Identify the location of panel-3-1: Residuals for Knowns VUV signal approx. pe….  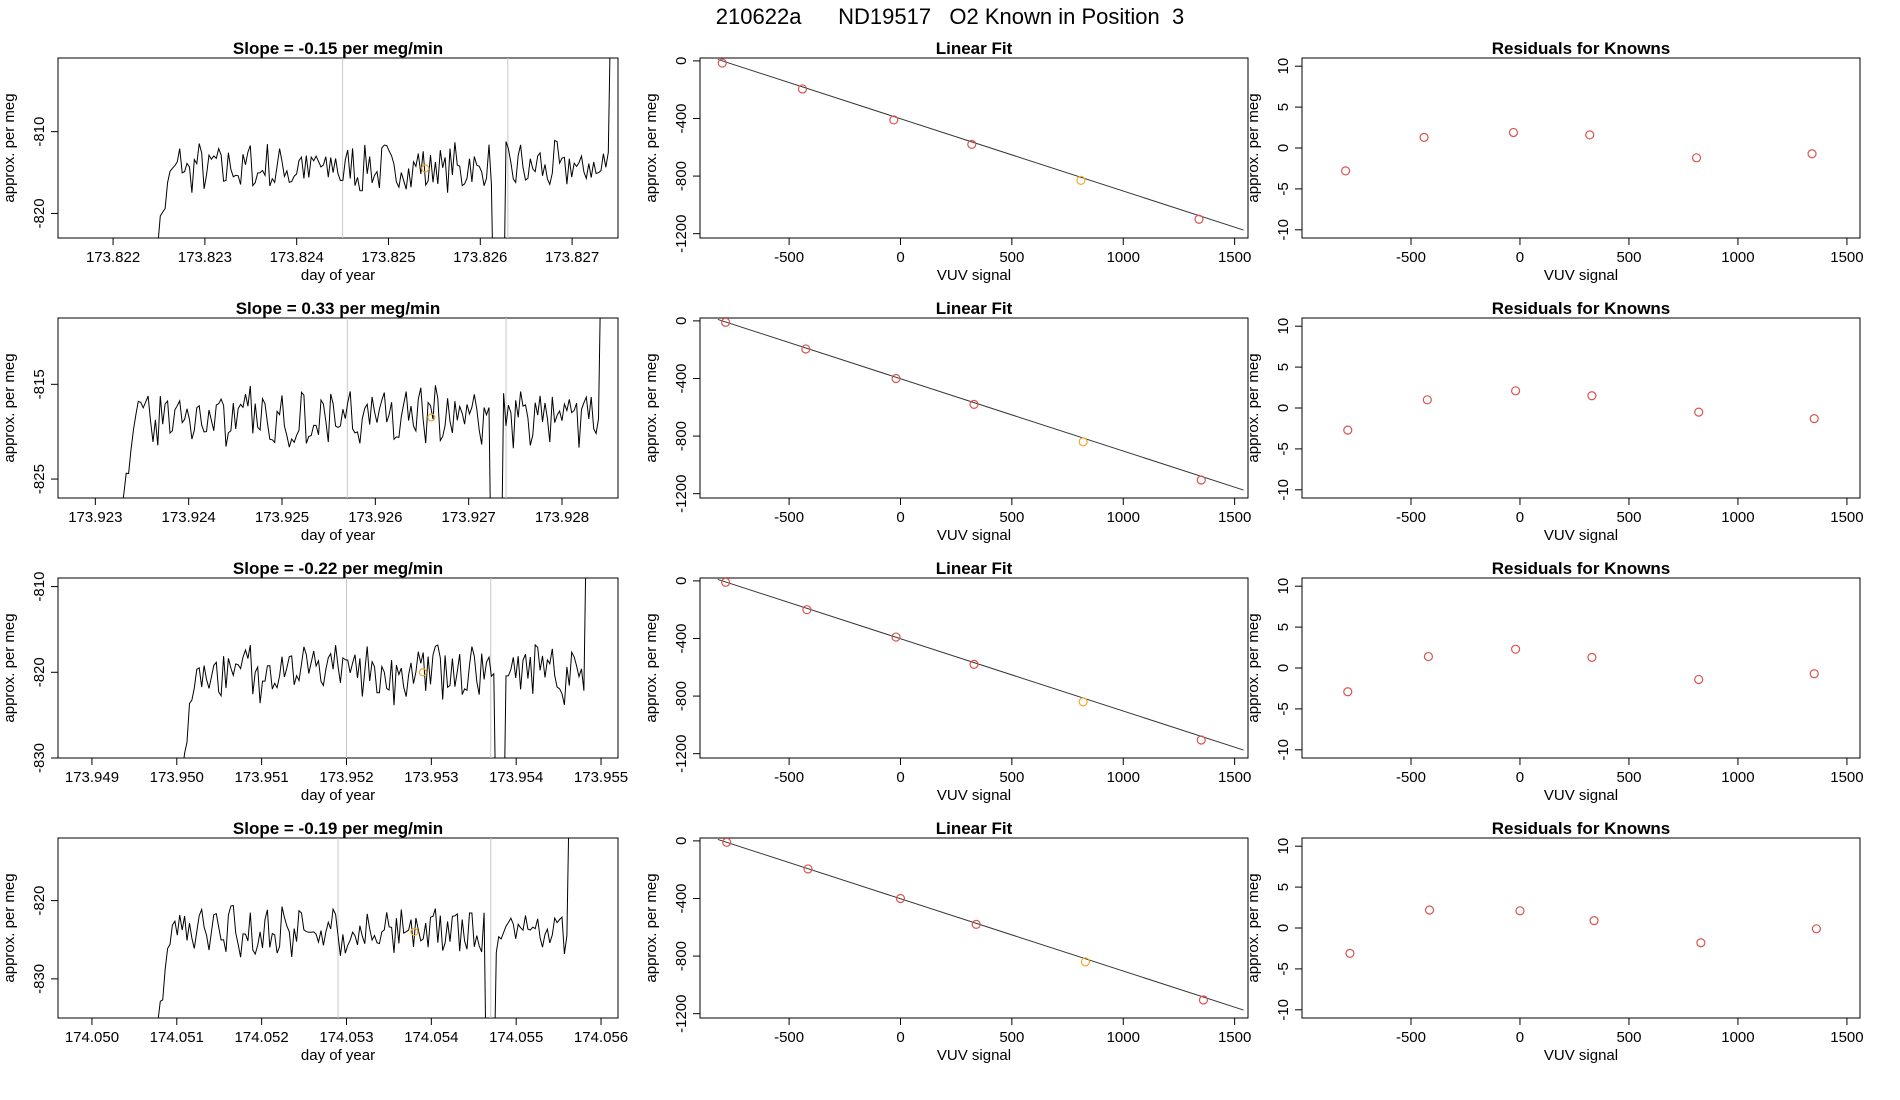
(1554, 161).